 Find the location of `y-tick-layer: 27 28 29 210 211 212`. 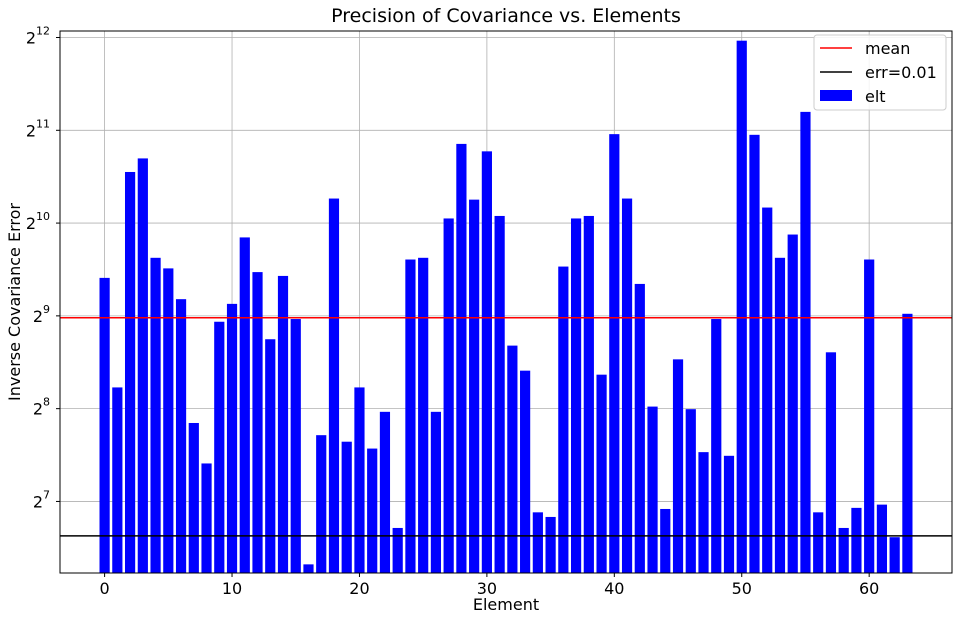

y-tick-layer: 27 28 29 210 211 212 is located at coordinates (43, 268).